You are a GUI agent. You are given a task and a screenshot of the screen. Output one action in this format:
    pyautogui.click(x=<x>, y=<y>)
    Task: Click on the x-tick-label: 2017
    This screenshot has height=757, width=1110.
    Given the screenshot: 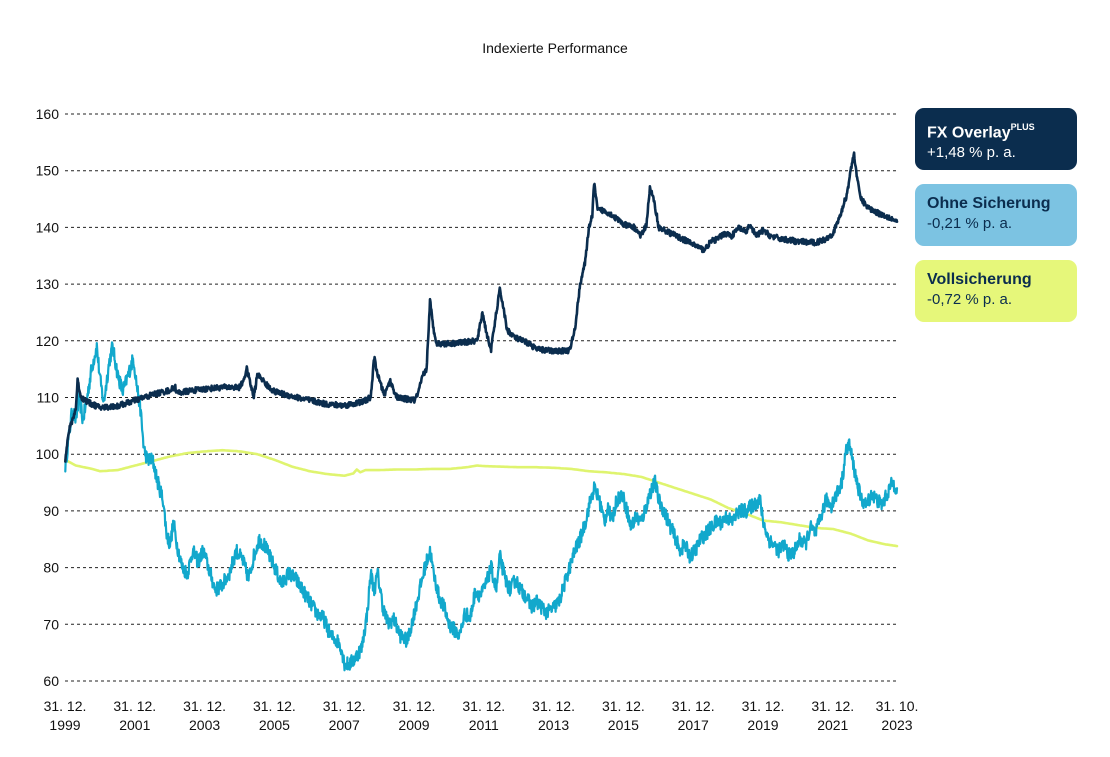 What is the action you would take?
    pyautogui.click(x=693, y=725)
    